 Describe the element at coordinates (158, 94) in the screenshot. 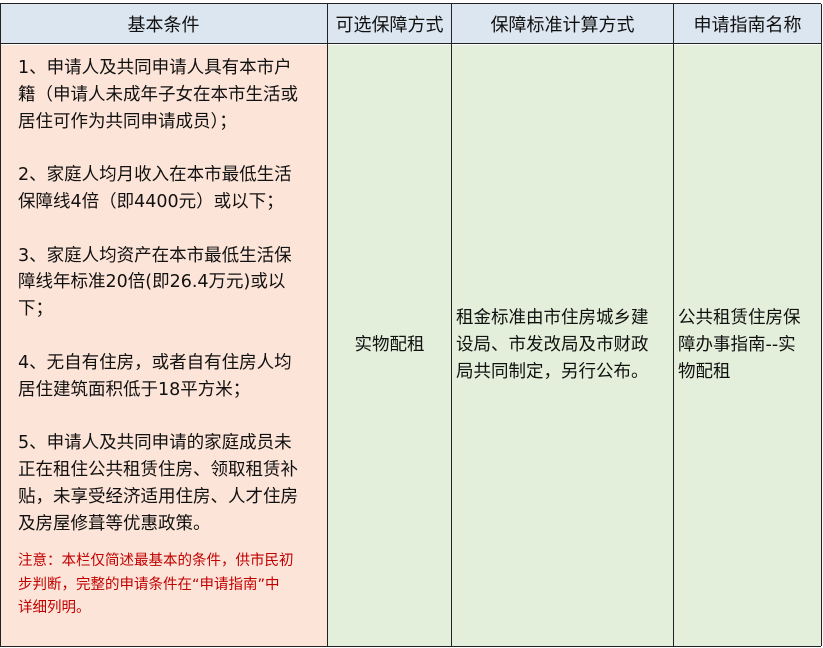

I see `condition-line: 籍（申请人未成年子女在本市生活或` at that location.